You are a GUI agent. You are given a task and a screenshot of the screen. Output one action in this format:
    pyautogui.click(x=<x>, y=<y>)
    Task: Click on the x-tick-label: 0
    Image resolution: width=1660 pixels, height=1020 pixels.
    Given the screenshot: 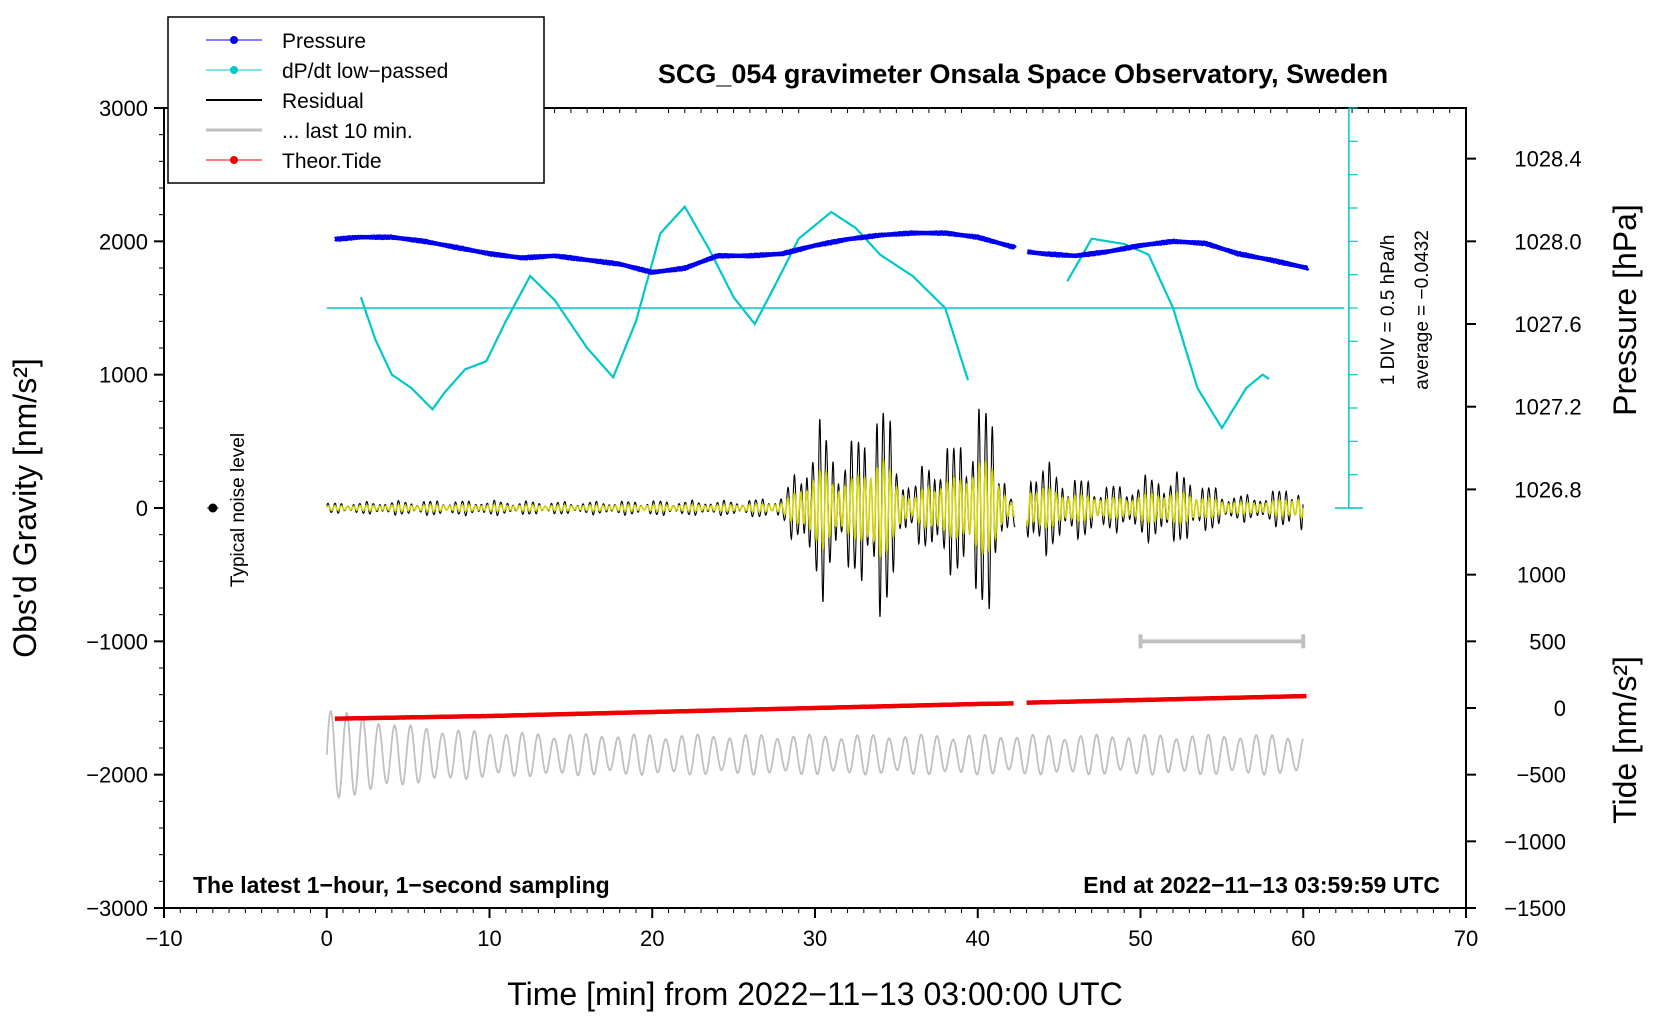 What is the action you would take?
    pyautogui.click(x=327, y=938)
    